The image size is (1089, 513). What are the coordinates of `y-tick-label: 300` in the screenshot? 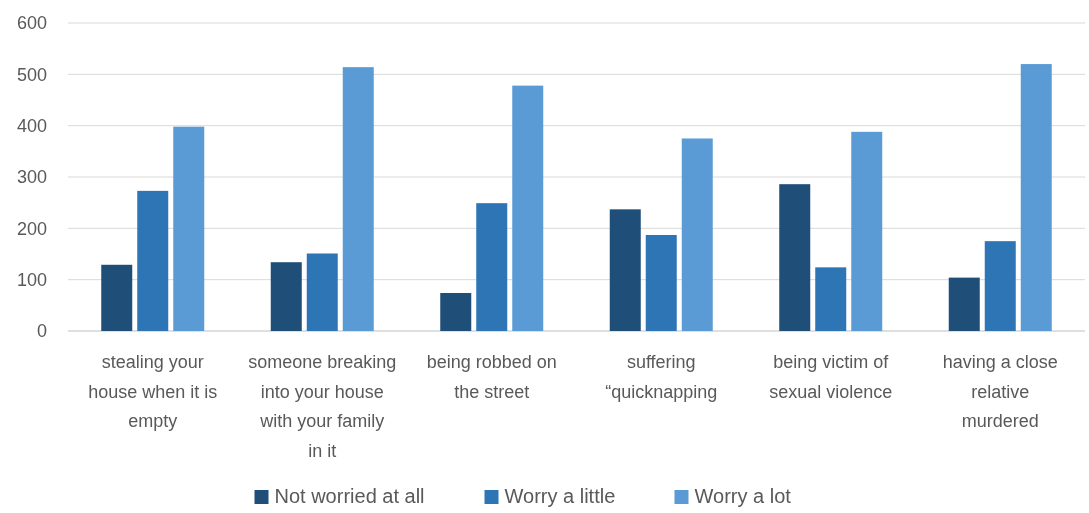 It's located at (31, 177).